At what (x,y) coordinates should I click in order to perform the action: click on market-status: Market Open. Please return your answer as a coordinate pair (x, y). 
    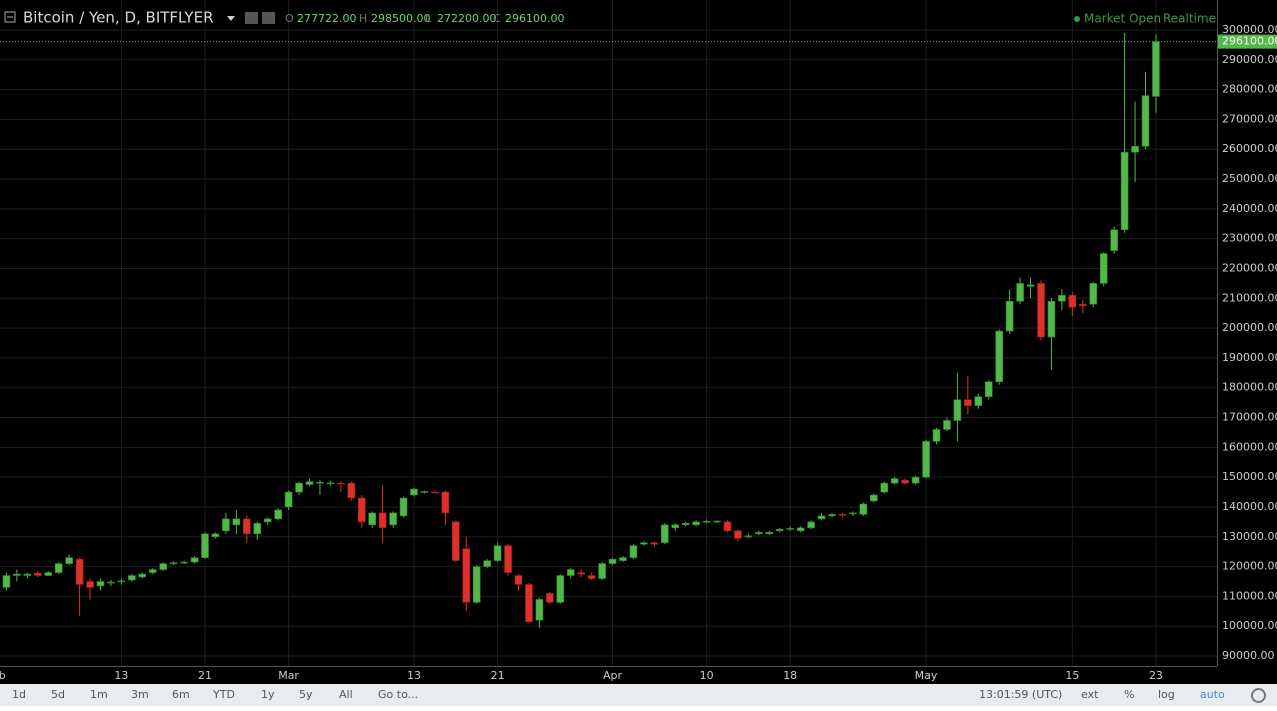
    Looking at the image, I should click on (1122, 19).